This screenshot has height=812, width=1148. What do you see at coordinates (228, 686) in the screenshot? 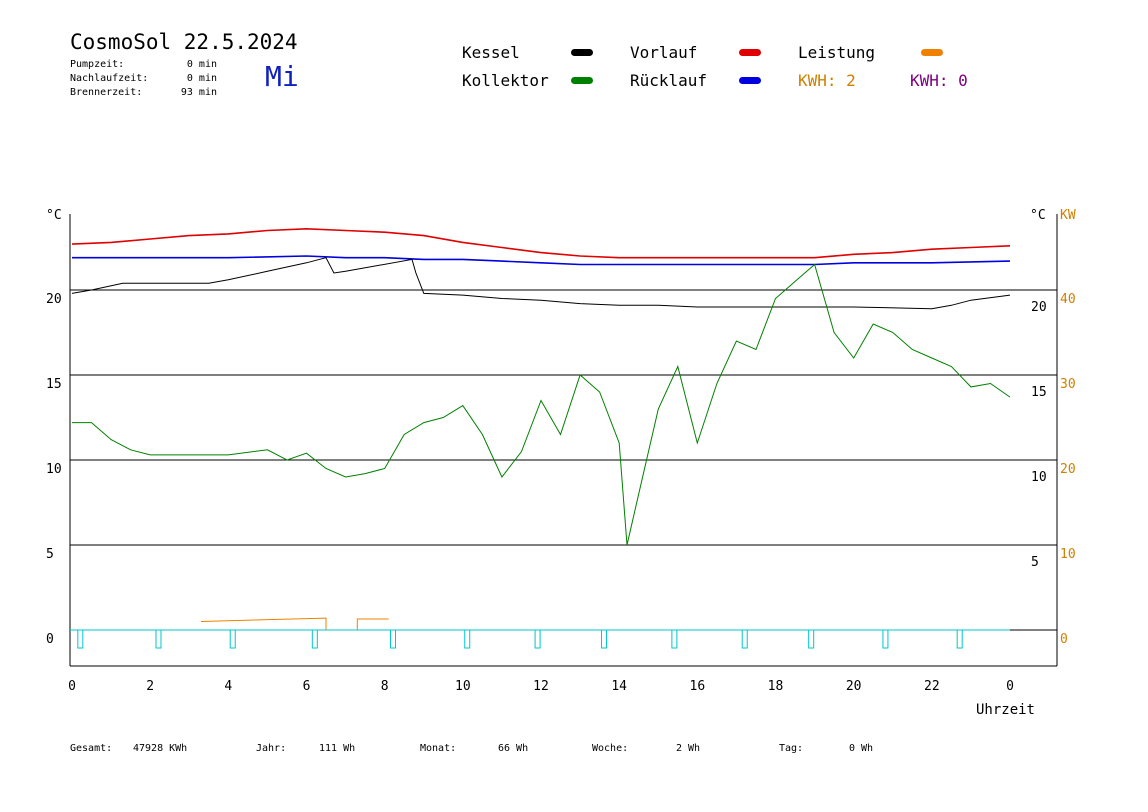
I see `x-tick-label: 4` at bounding box center [228, 686].